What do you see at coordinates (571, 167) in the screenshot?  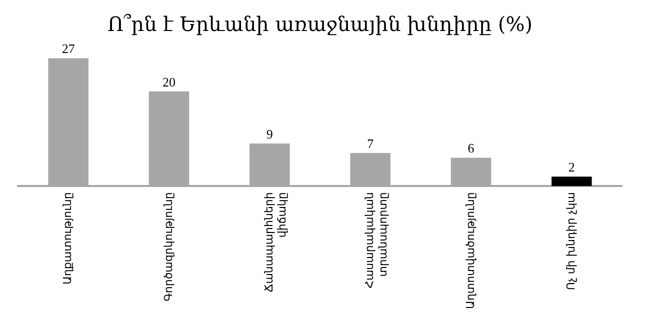 I see `data-label: 2` at bounding box center [571, 167].